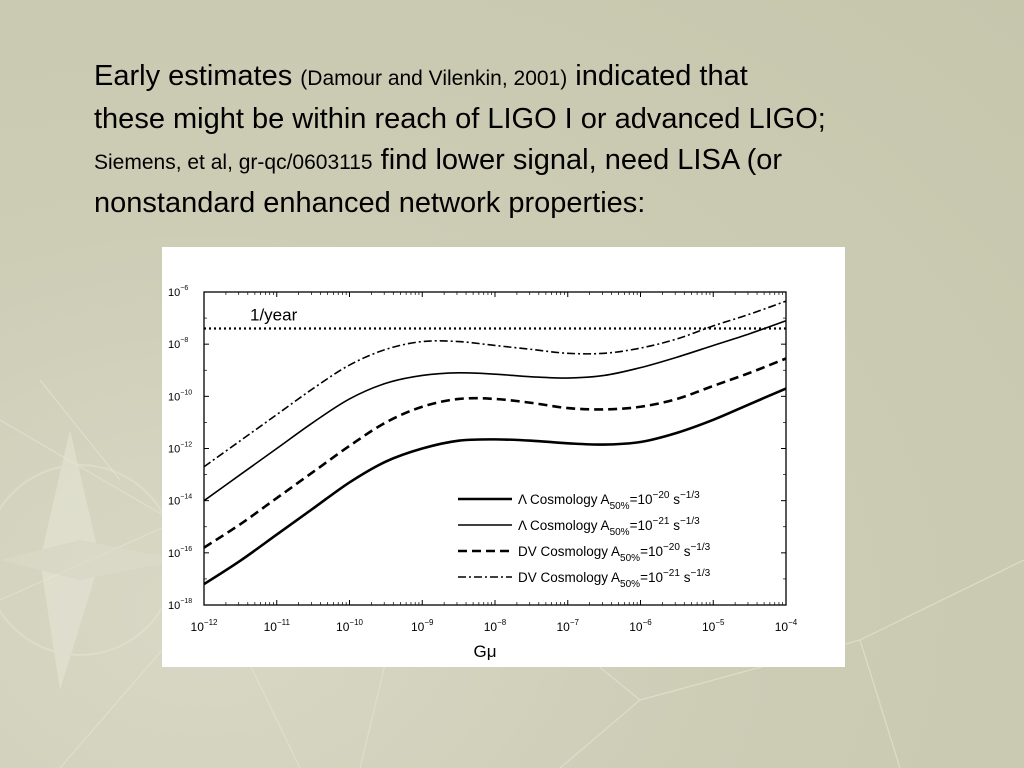  Describe the element at coordinates (657, 76) in the screenshot. I see `text-run: indicated that` at that location.